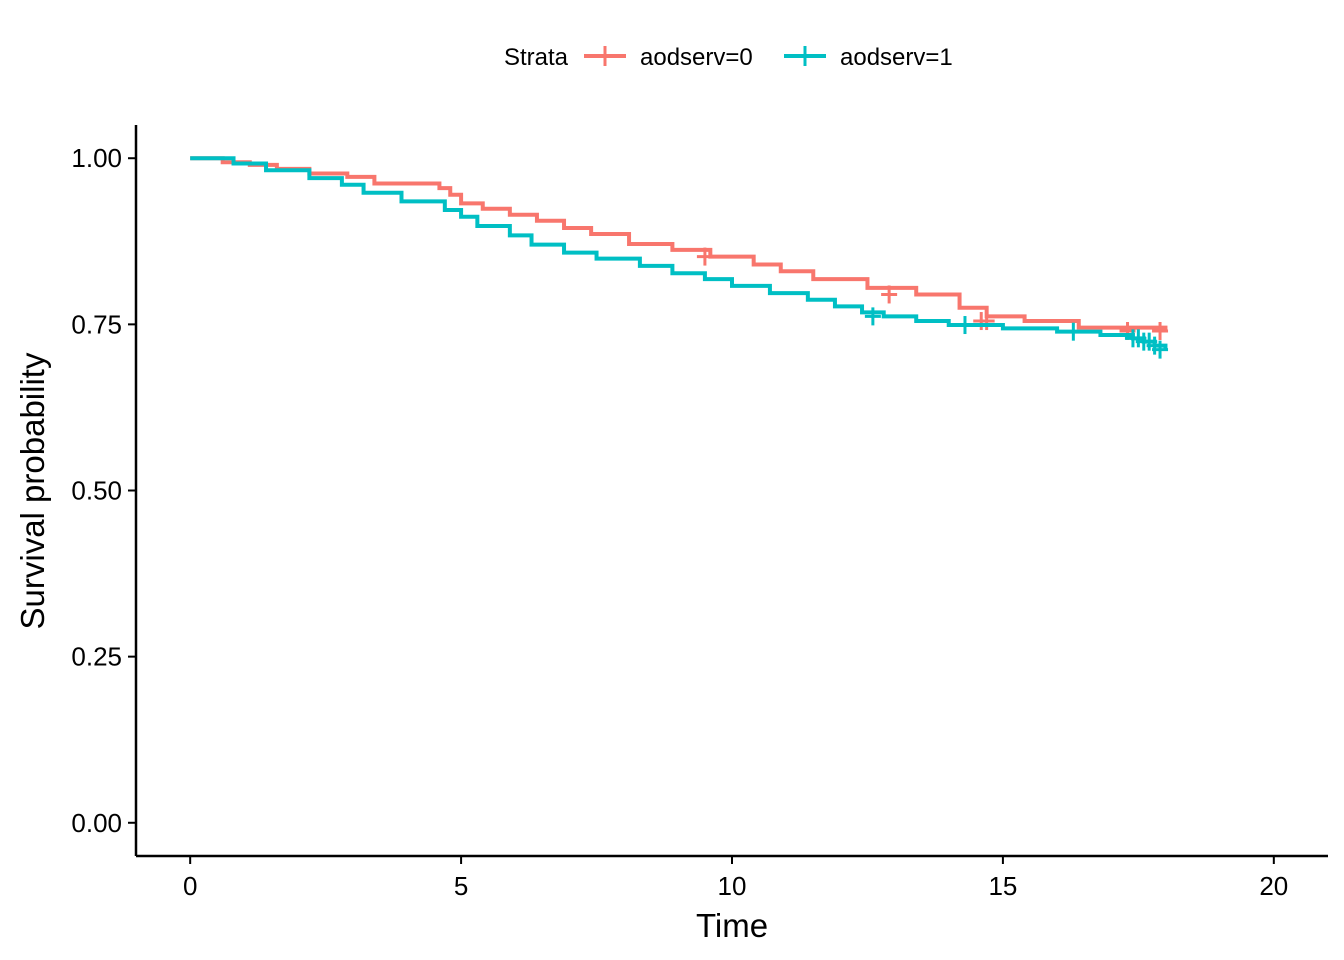 The image size is (1344, 960). What do you see at coordinates (32, 490) in the screenshot?
I see `y-axis-title: Survival probability` at bounding box center [32, 490].